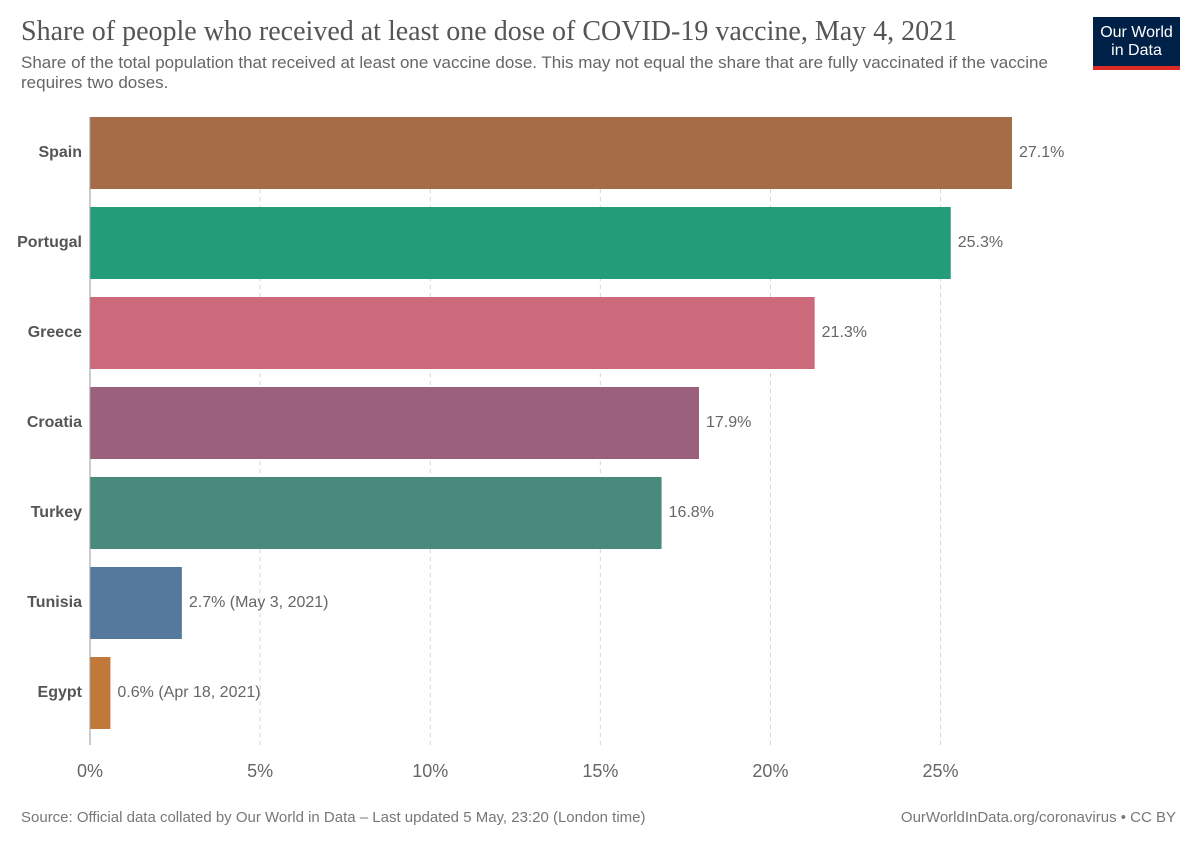 This screenshot has height=847, width=1200. What do you see at coordinates (941, 771) in the screenshot?
I see `x-tick-label: 25%` at bounding box center [941, 771].